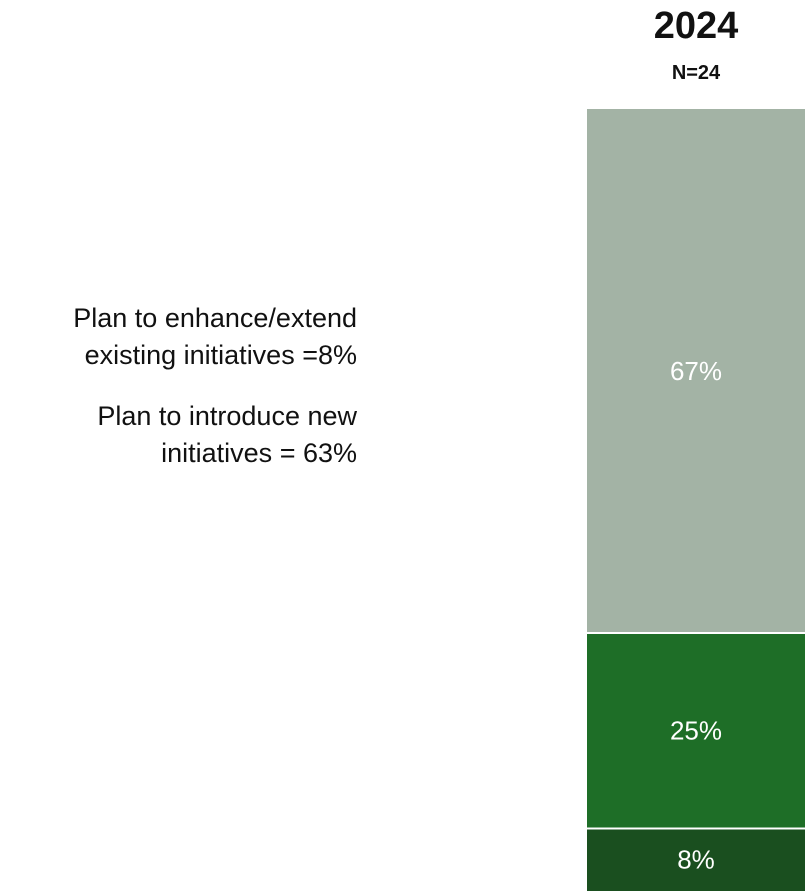  Describe the element at coordinates (696, 26) in the screenshot. I see `column-title: 2024` at that location.